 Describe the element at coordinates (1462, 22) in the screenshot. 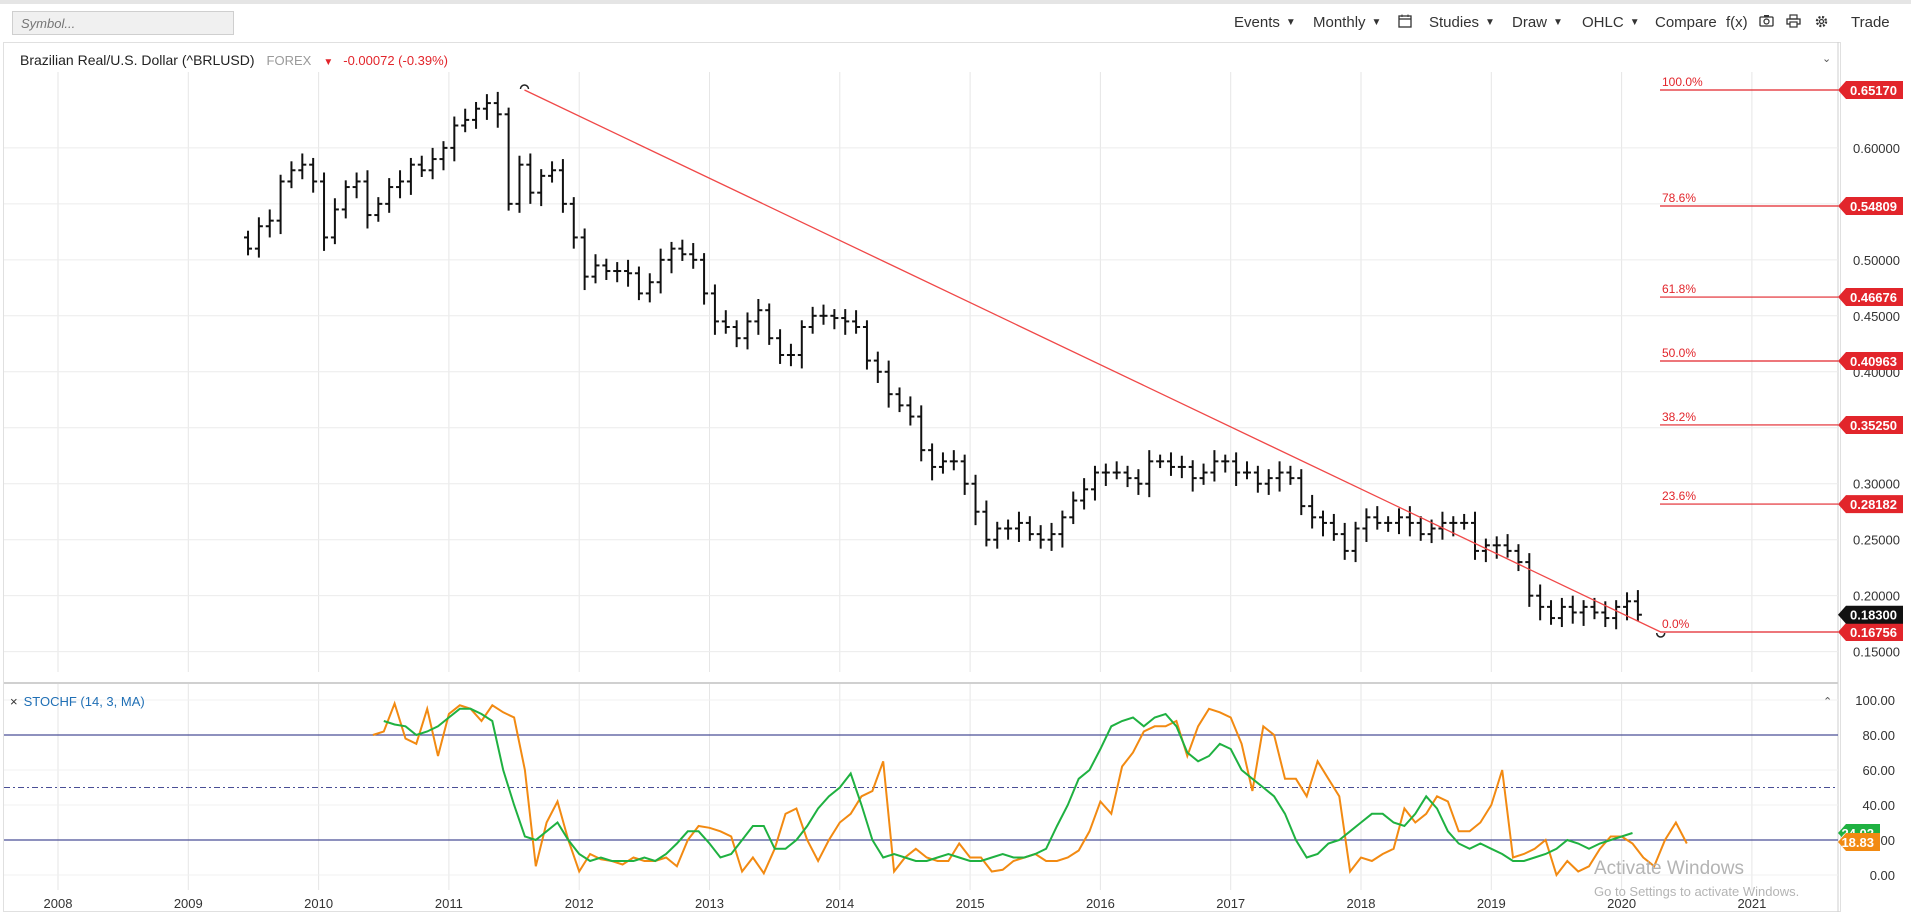

I see `studies-dropdown: Studies ▼` at that location.